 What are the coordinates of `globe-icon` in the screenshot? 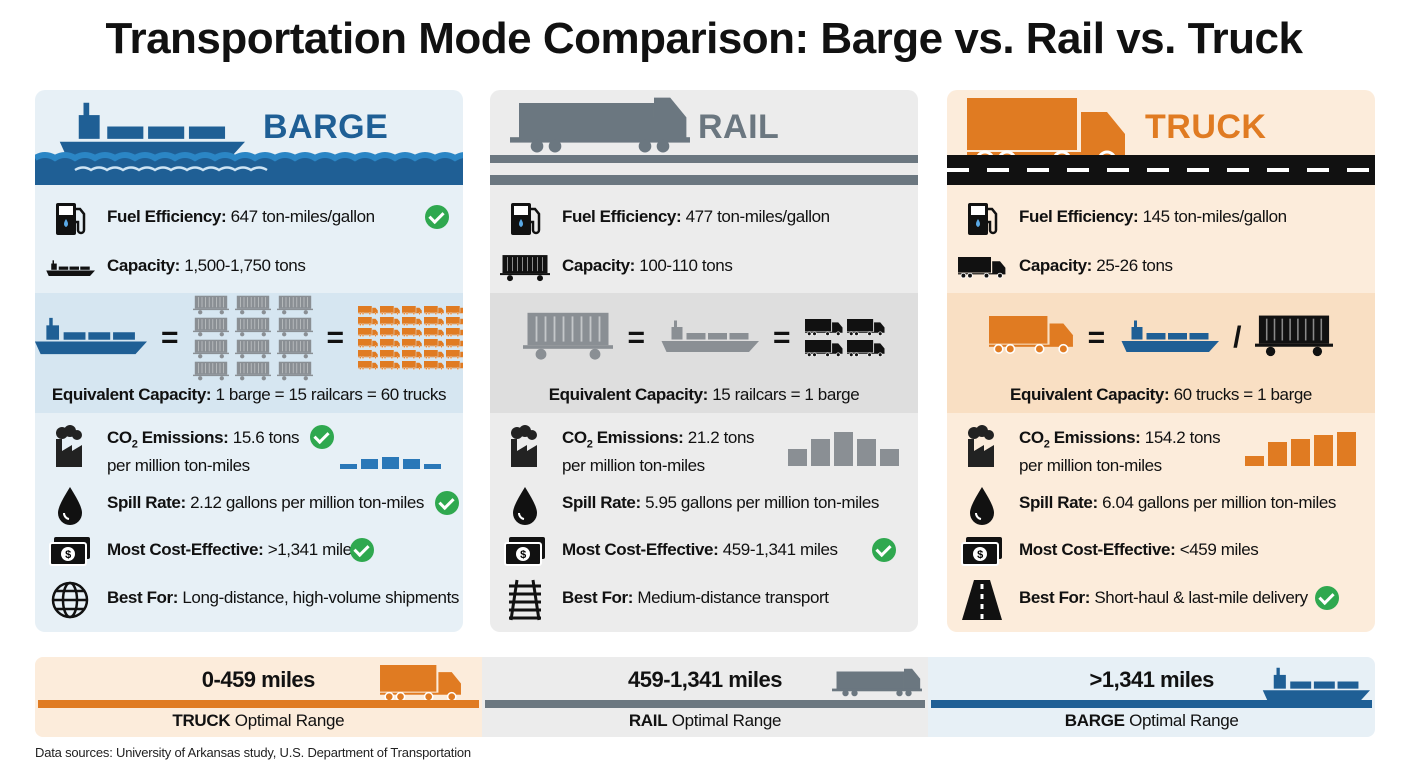 It's located at (70, 600).